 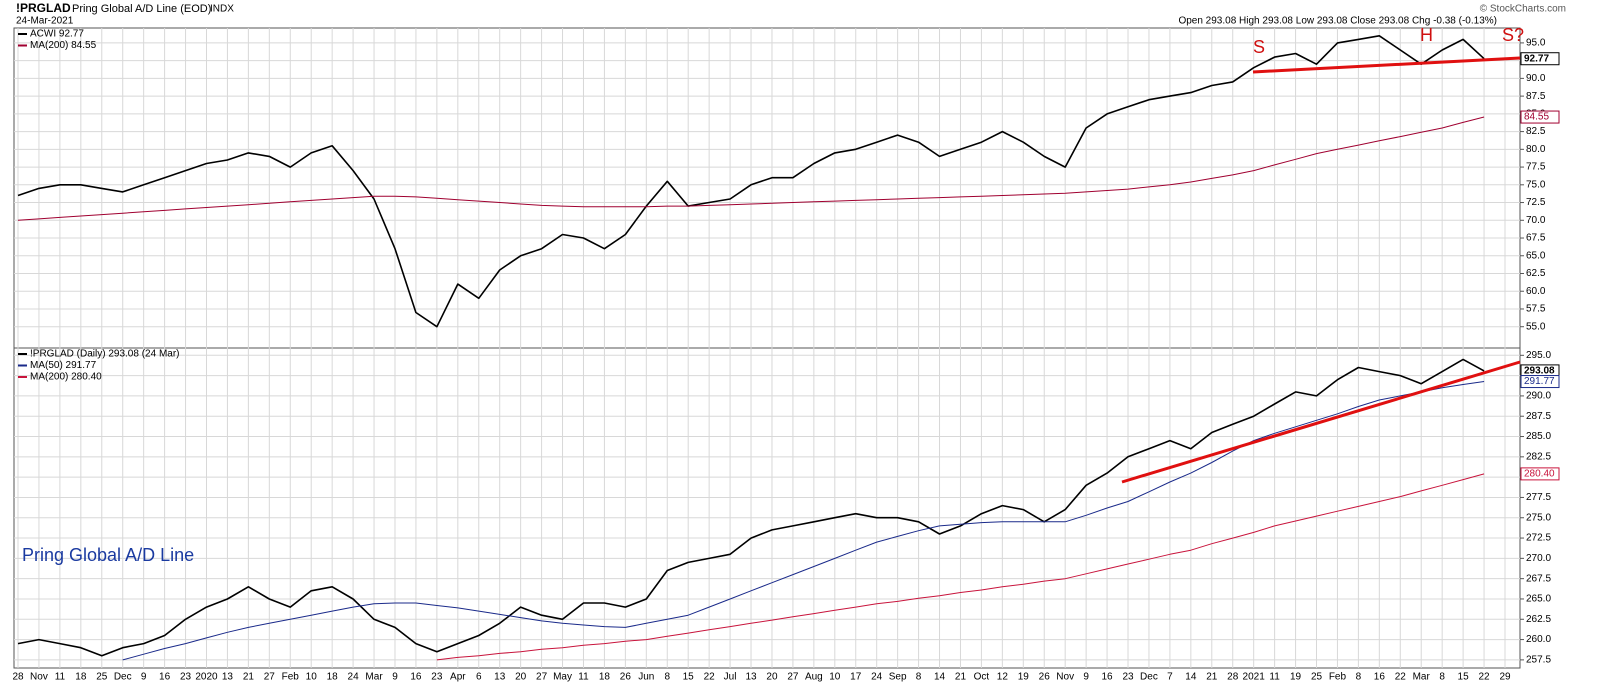 I want to click on x-tick-label: Sep, so click(x=898, y=677).